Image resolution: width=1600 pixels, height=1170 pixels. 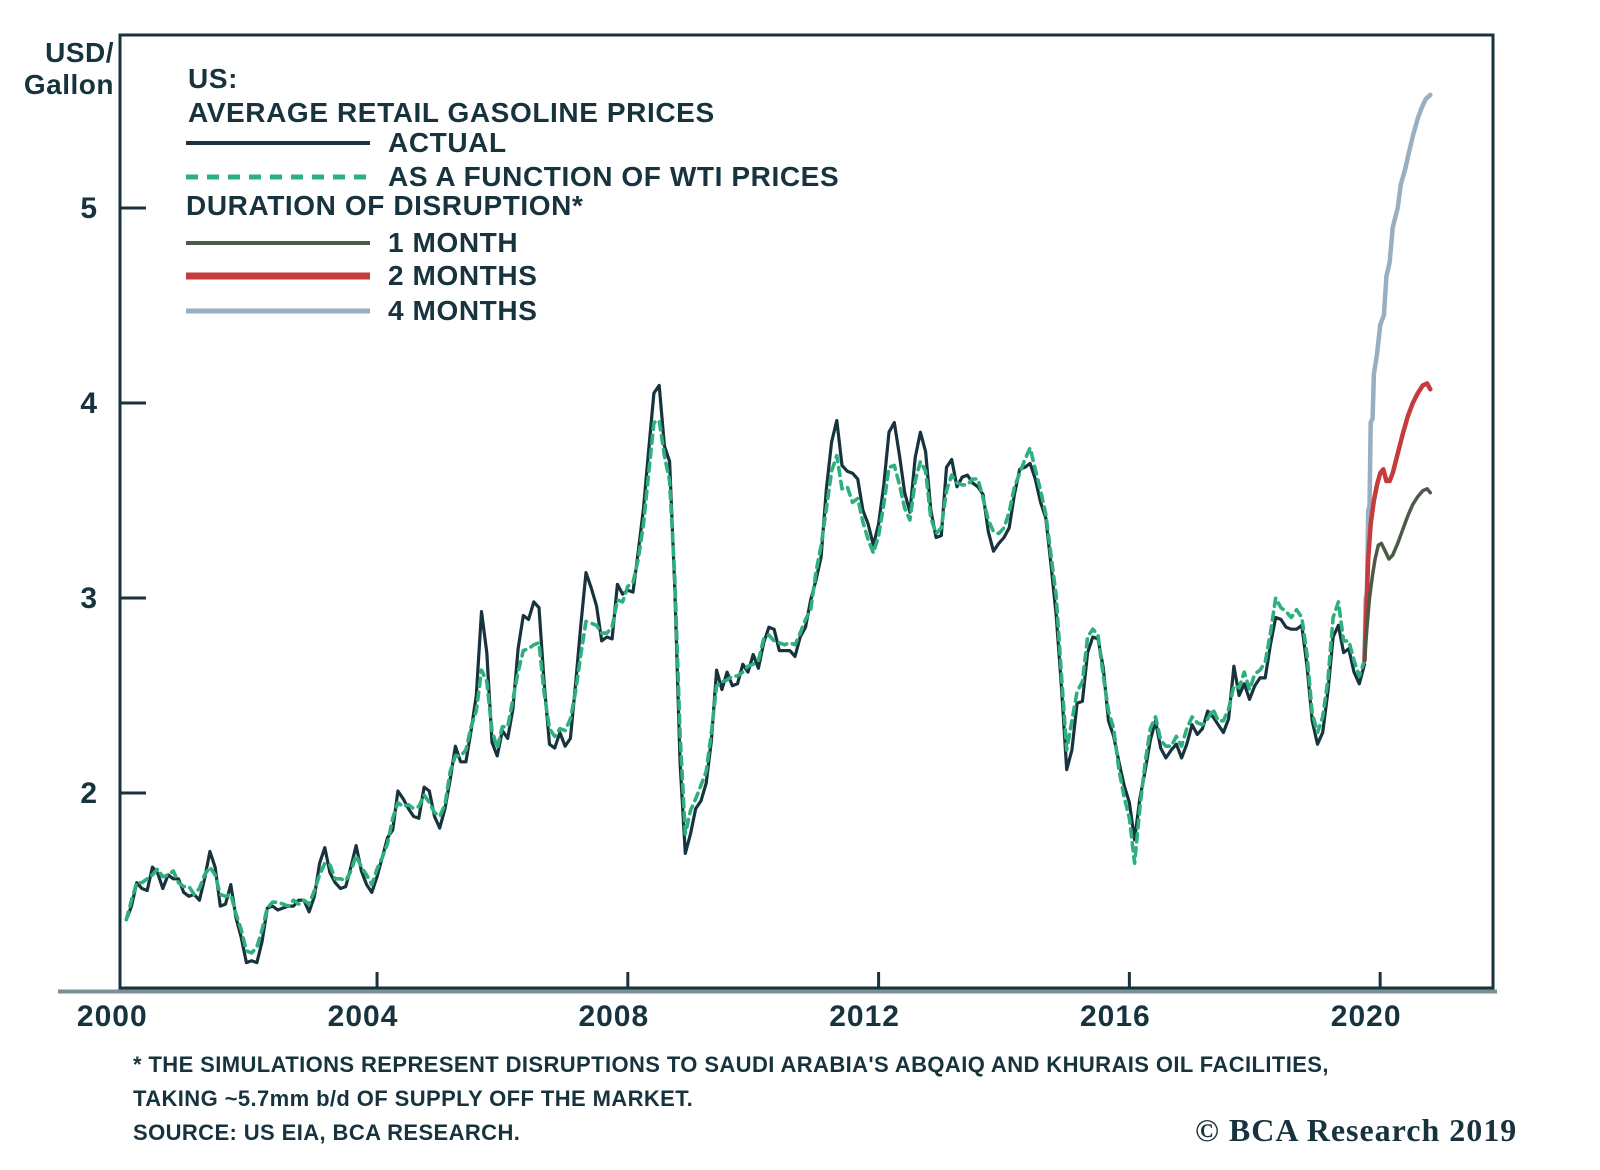 What do you see at coordinates (213, 78) in the screenshot?
I see `chart-title-line1: US:` at bounding box center [213, 78].